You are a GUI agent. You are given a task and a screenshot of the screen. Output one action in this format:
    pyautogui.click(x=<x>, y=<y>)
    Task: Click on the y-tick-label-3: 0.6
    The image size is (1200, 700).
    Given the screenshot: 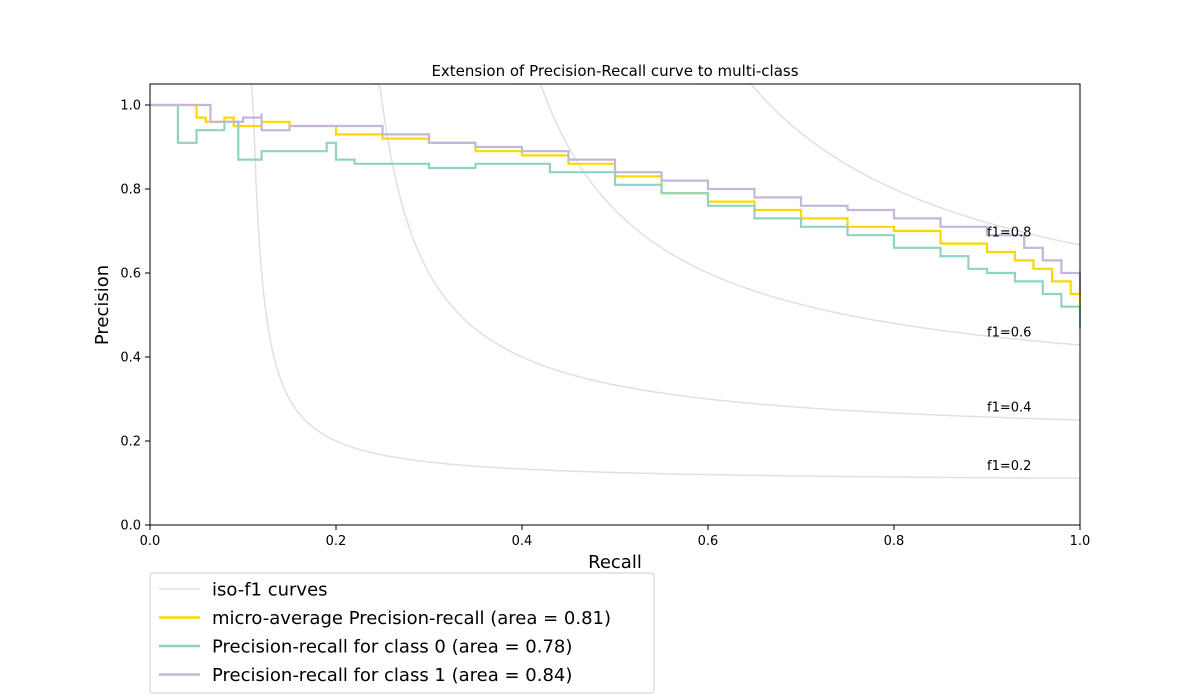 What is the action you would take?
    pyautogui.click(x=130, y=274)
    